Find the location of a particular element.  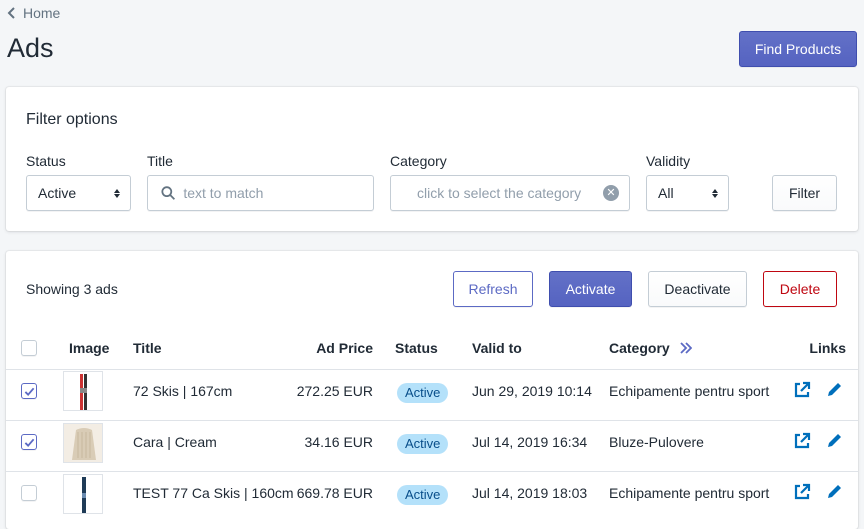

row-valid-to: Jul 14, 2019 18:03 is located at coordinates (530, 493).